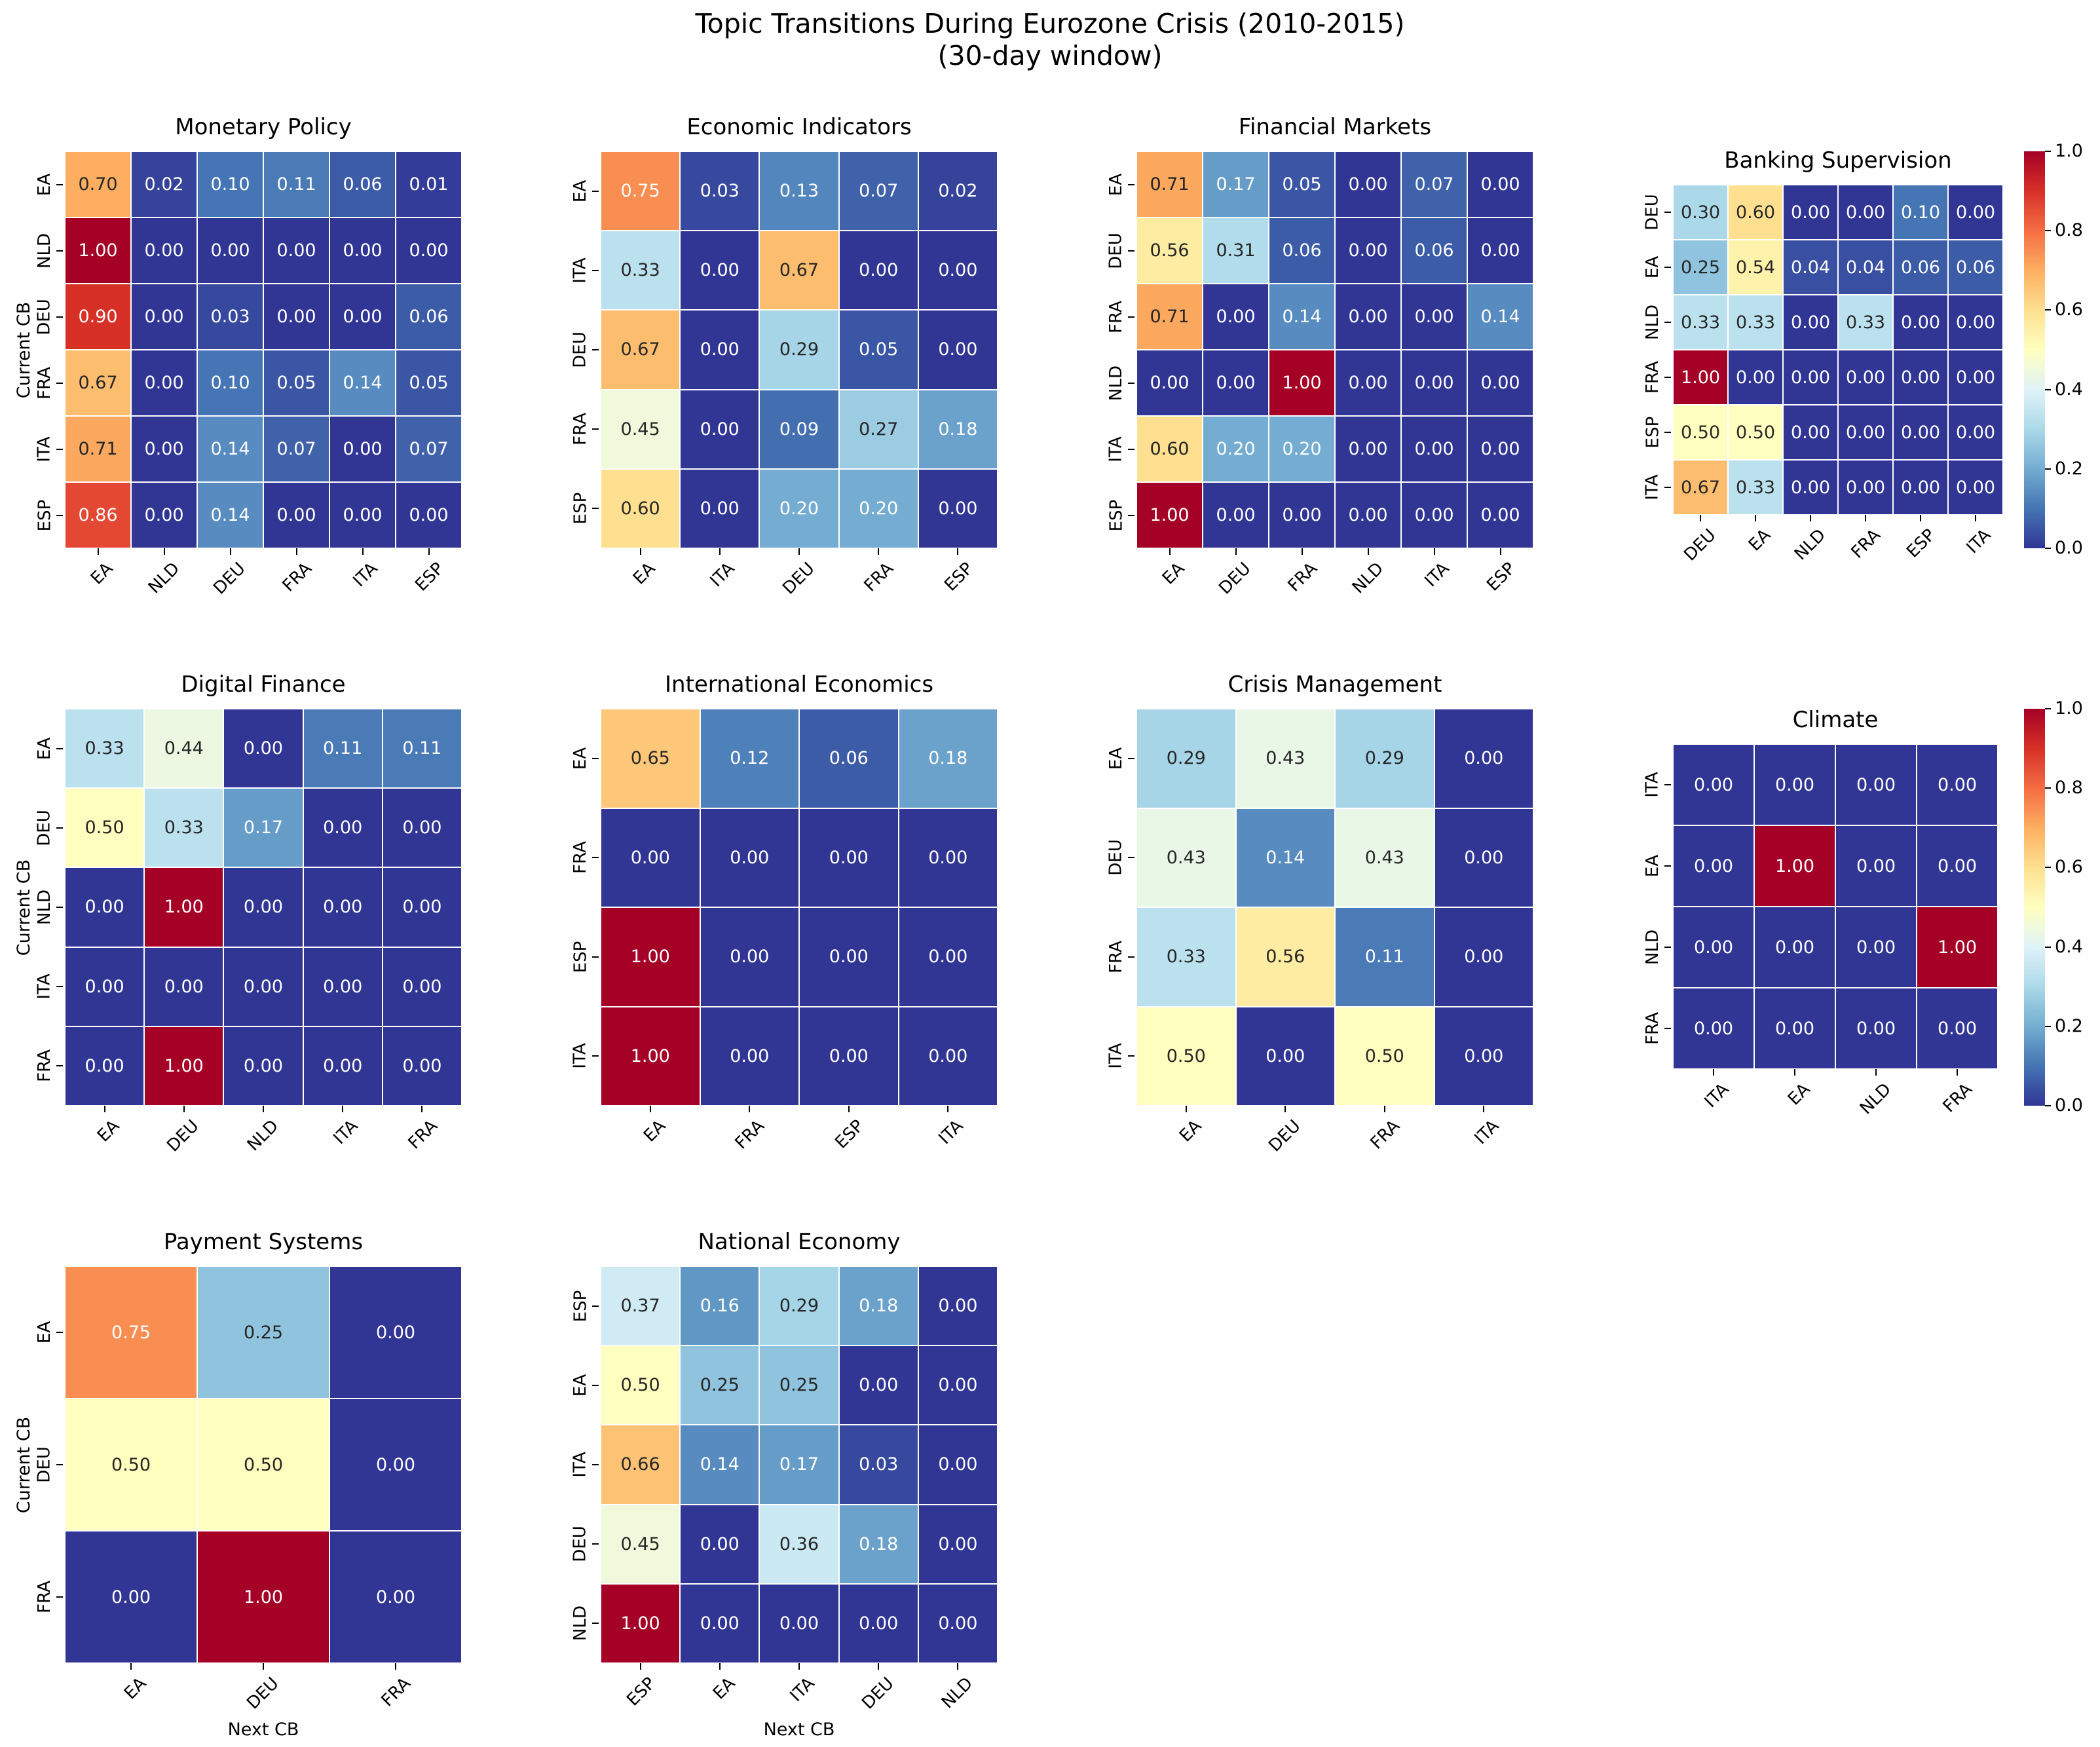  I want to click on x-tick-label: ESP, so click(429, 577).